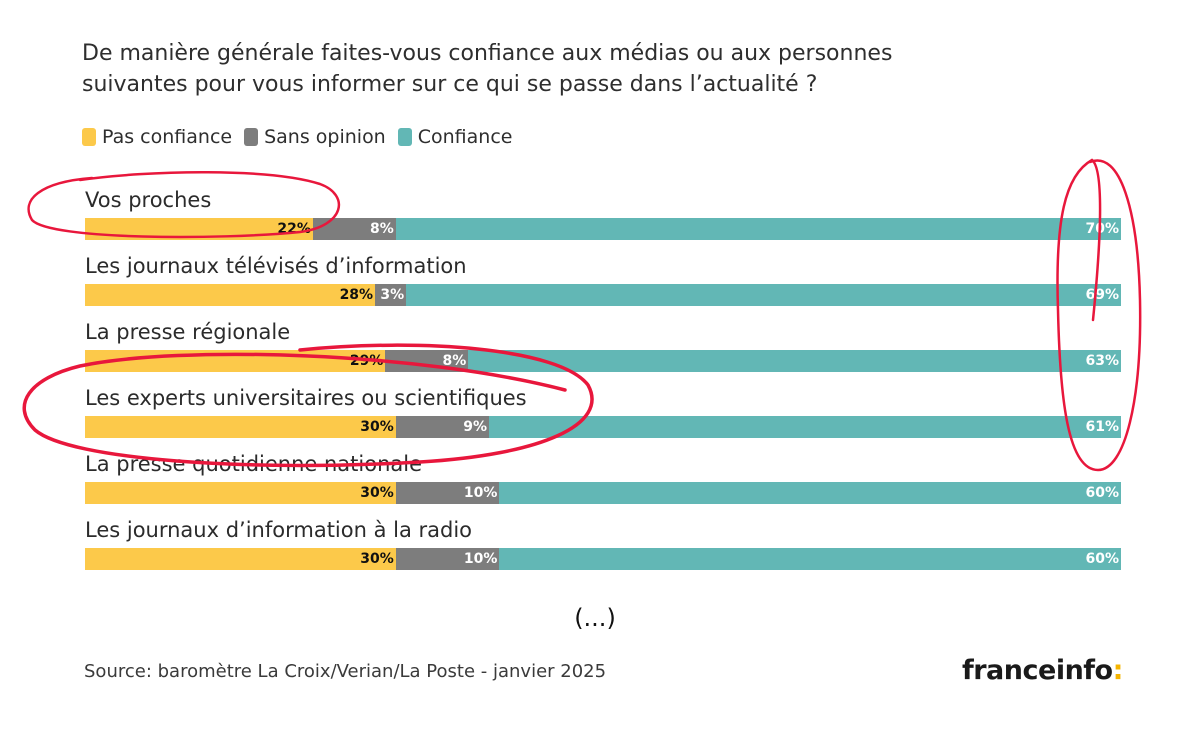  What do you see at coordinates (188, 332) in the screenshot?
I see `row-label-la-presse-regionale: La presse régionale` at bounding box center [188, 332].